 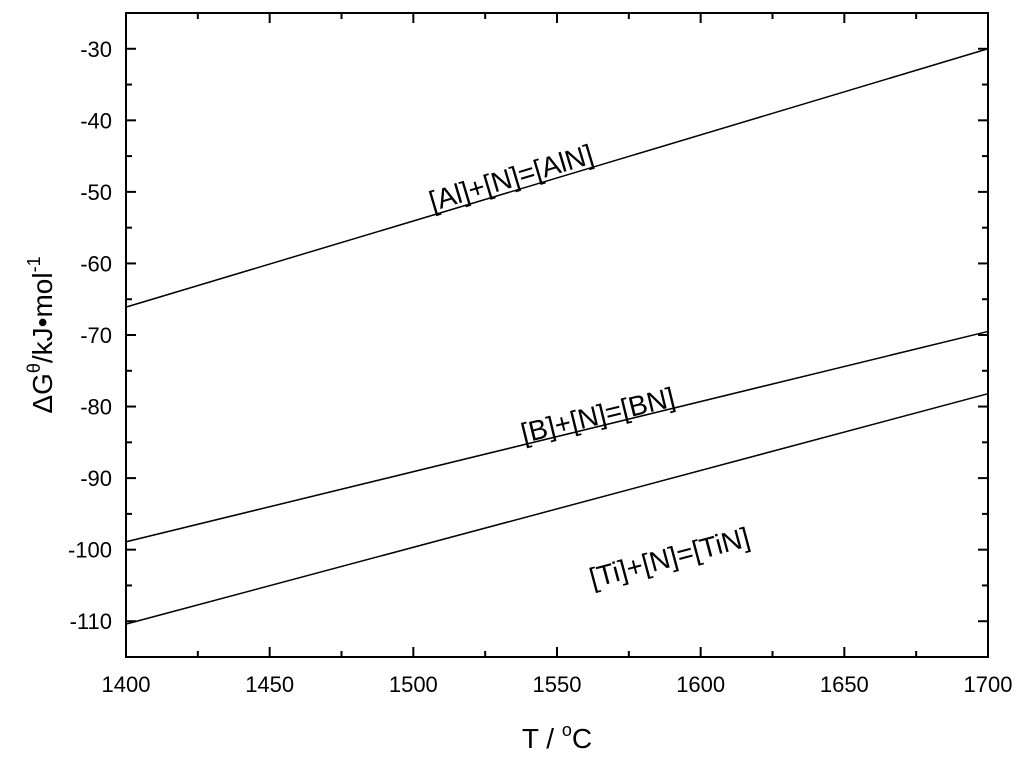 What do you see at coordinates (557, 737) in the screenshot?
I see `x-axis-title: T / oC` at bounding box center [557, 737].